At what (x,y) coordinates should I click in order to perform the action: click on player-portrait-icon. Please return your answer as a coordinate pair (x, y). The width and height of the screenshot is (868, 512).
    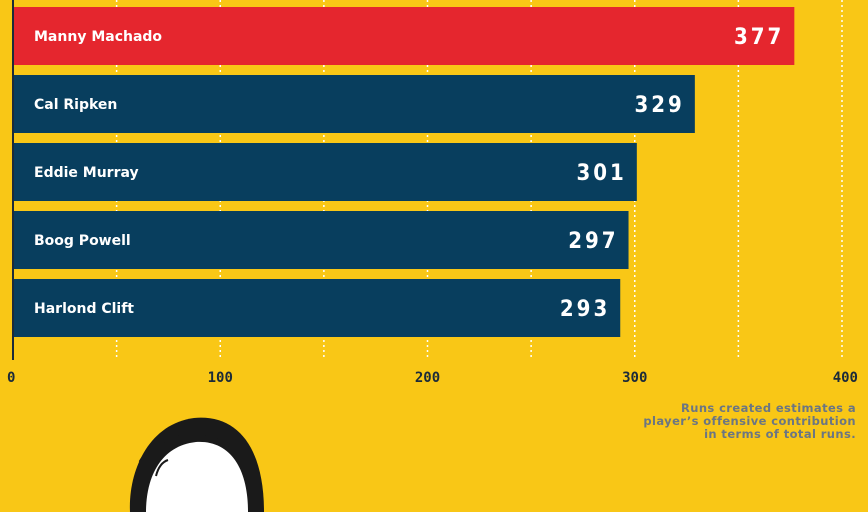
    Looking at the image, I should click on (196, 464).